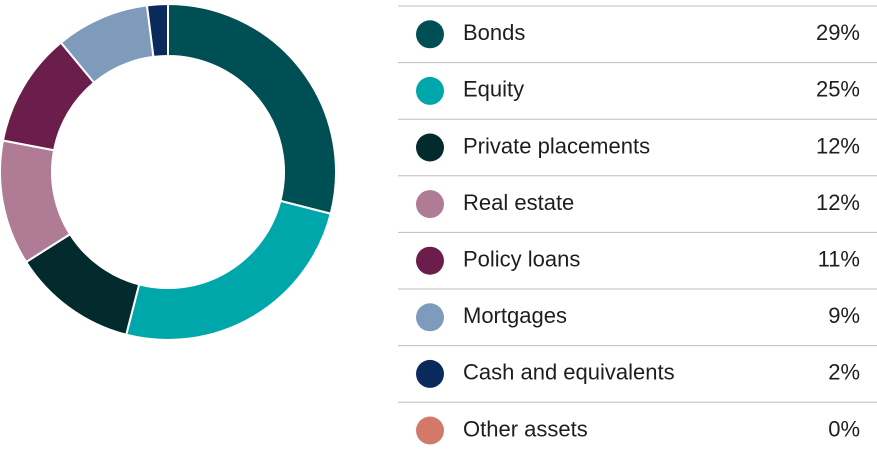 The image size is (877, 455). What do you see at coordinates (844, 428) in the screenshot?
I see `legend-value: 0%` at bounding box center [844, 428].